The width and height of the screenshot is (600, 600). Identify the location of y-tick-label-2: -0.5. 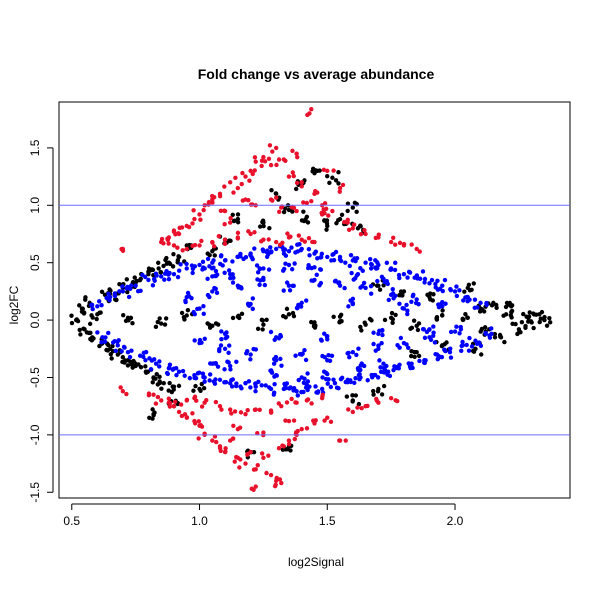
(35, 377).